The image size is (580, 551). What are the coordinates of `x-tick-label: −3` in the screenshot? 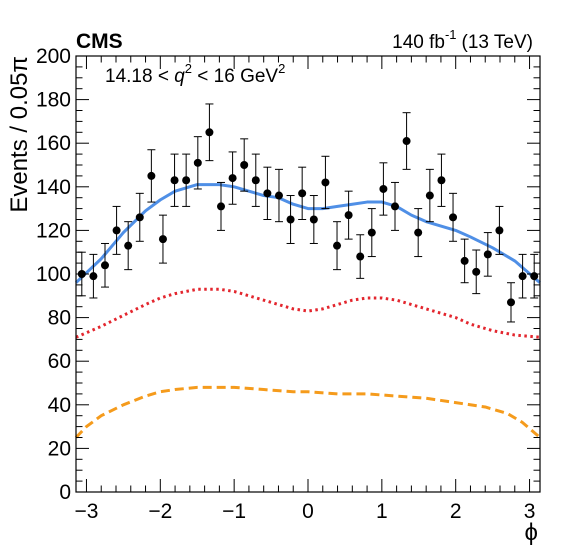 It's located at (86, 511).